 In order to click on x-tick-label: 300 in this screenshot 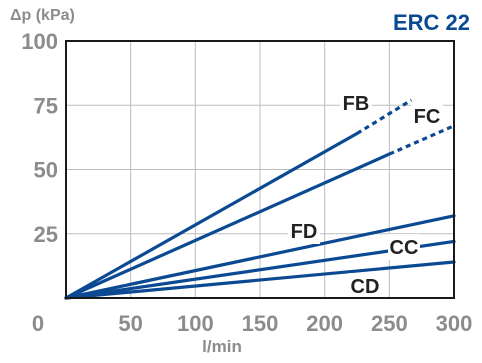, I will do `click(454, 323)`.